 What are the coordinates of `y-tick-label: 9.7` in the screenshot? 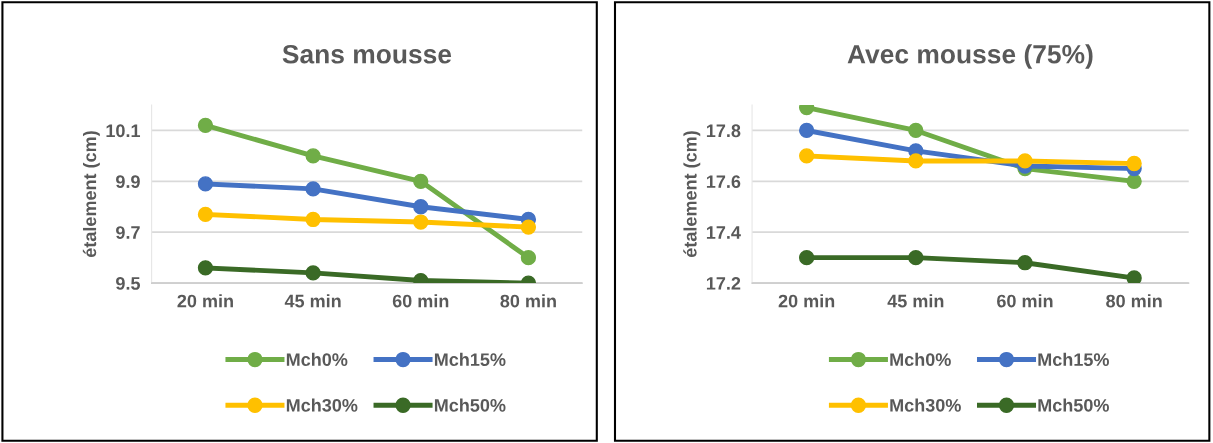 It's located at (128, 232).